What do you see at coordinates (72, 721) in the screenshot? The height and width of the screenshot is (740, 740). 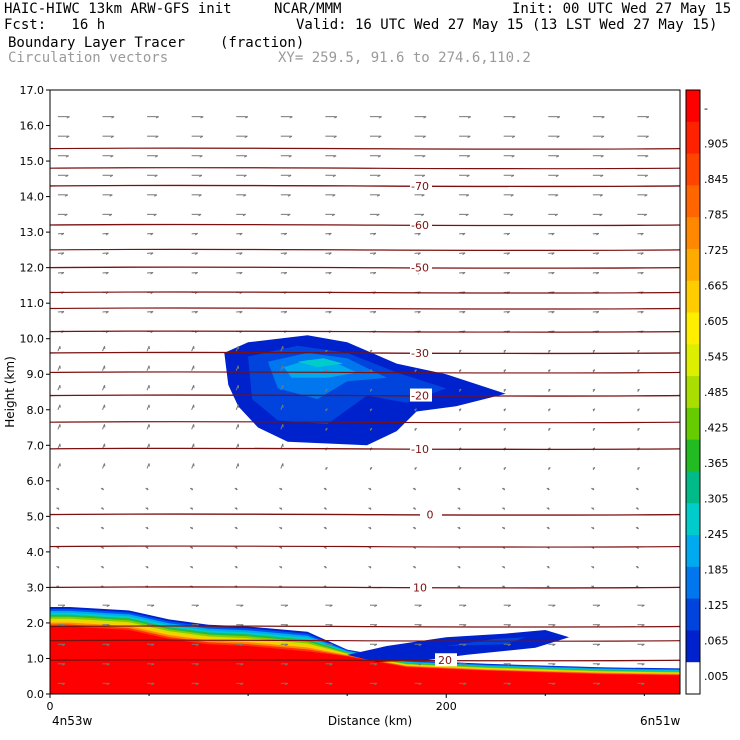 I see `x-start-label: 4n53w` at bounding box center [72, 721].